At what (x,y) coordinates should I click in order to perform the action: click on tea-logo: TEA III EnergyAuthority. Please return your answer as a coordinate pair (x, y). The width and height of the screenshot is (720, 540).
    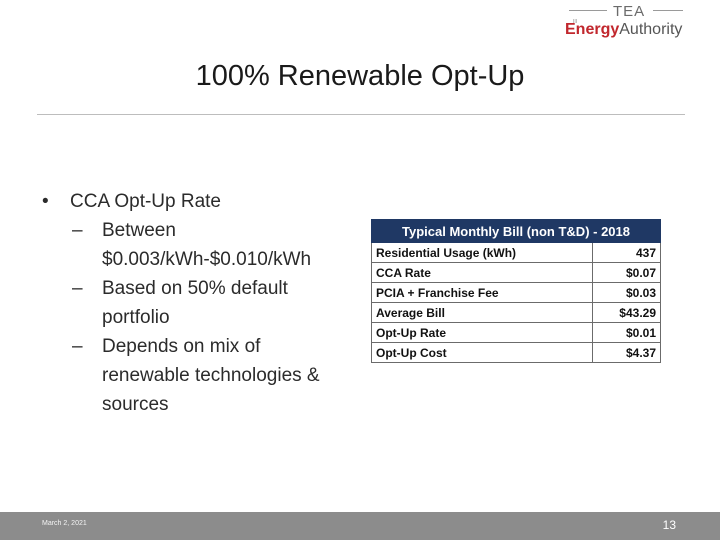
    Looking at the image, I should click on (623, 23).